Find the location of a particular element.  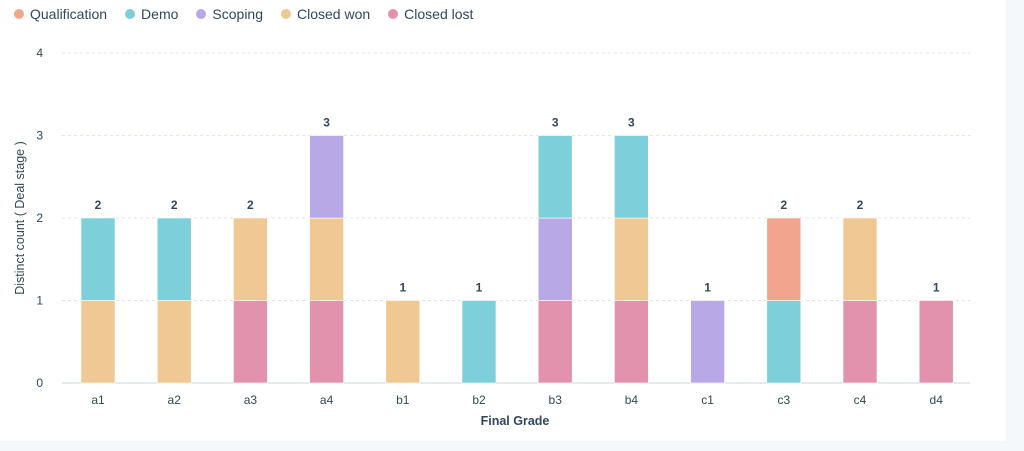

legend-item-closed-won: Closed won is located at coordinates (325, 14).